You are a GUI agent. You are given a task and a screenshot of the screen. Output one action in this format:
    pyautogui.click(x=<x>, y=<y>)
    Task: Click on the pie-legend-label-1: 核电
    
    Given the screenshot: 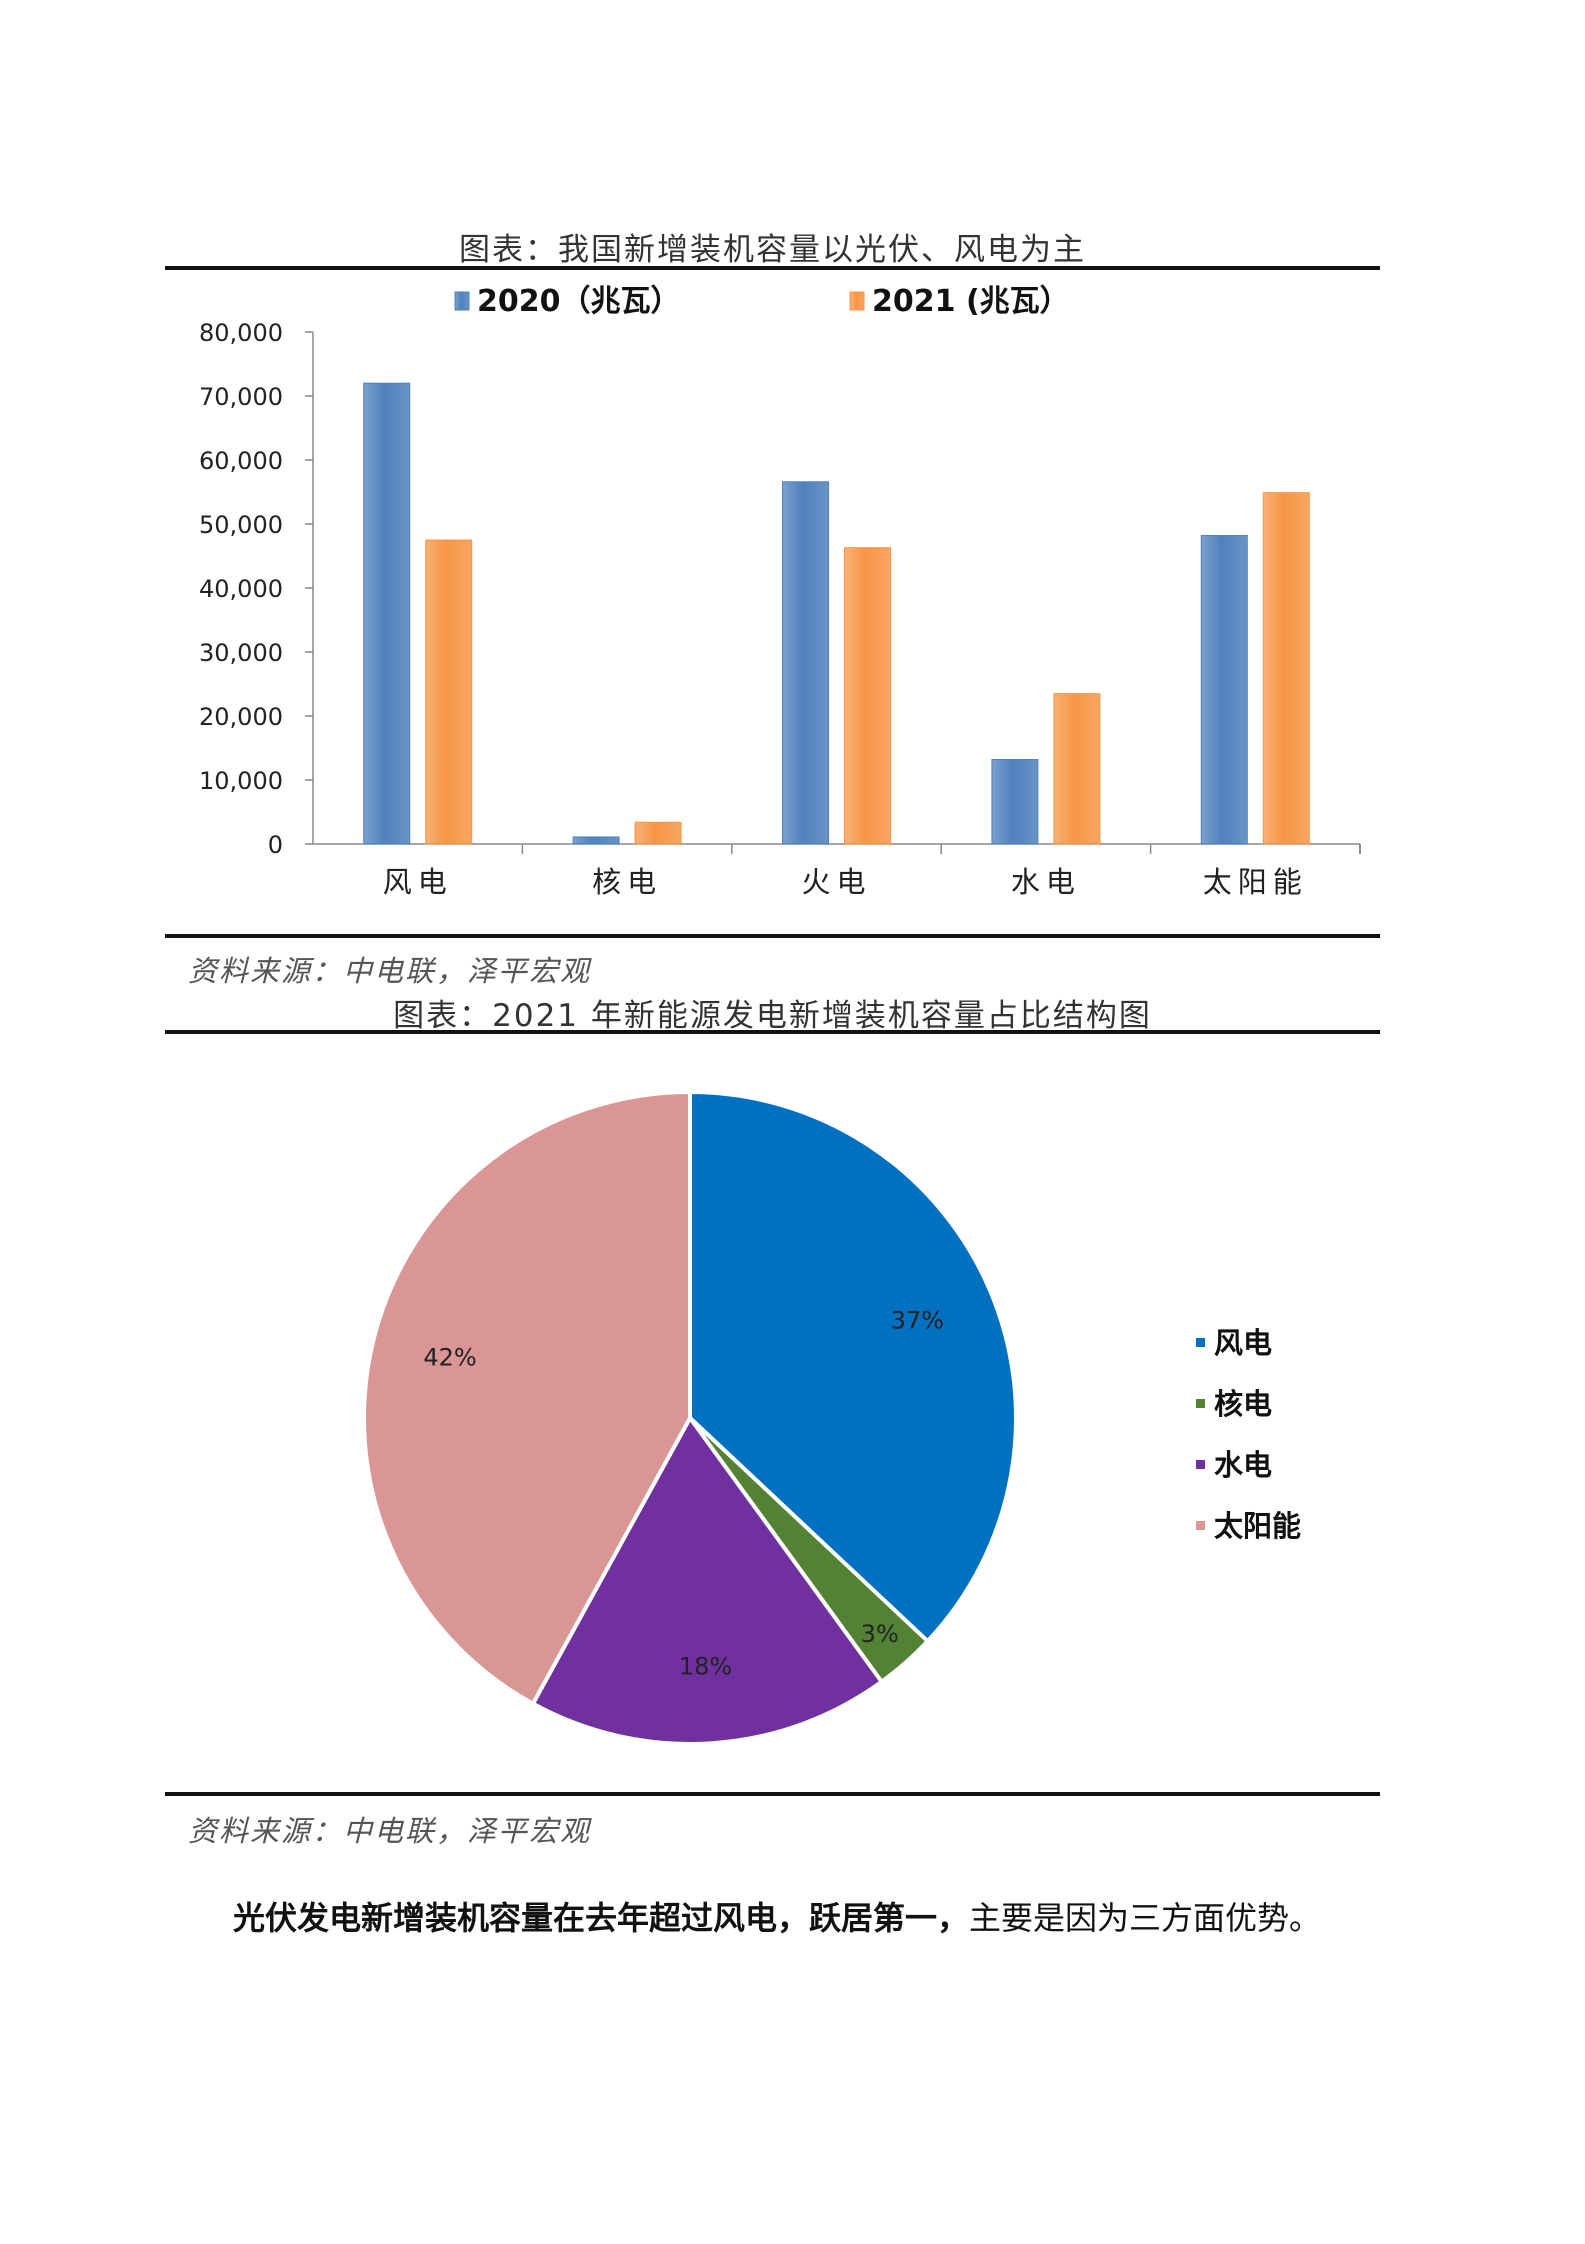 What is the action you would take?
    pyautogui.click(x=1243, y=1404)
    